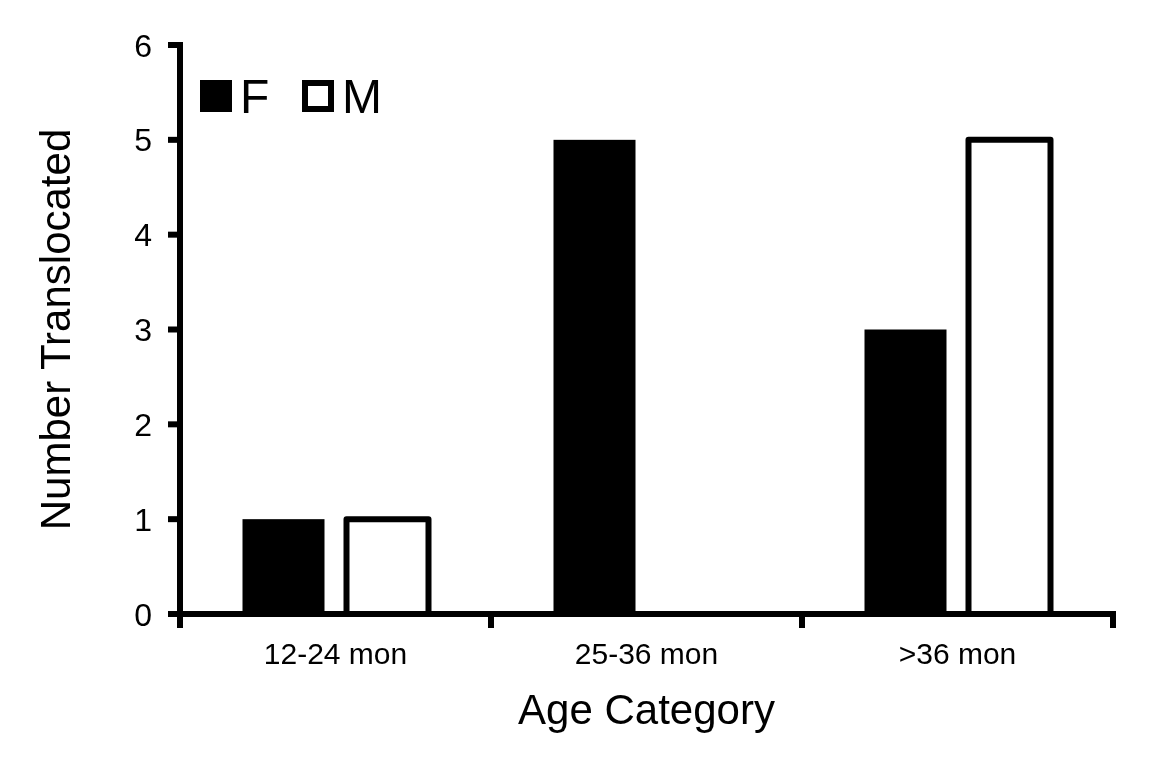 Image resolution: width=1153 pixels, height=761 pixels. Describe the element at coordinates (143, 235) in the screenshot. I see `y-tick-label: 4` at that location.